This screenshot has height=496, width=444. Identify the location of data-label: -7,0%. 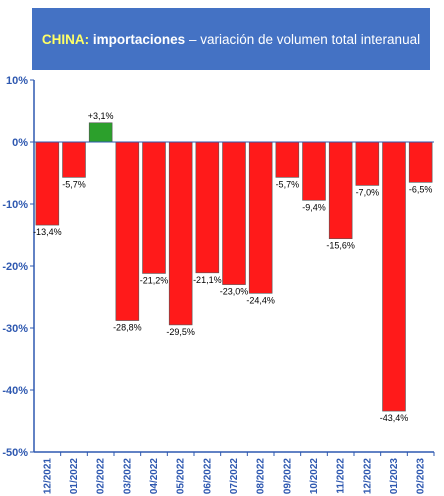
(368, 192).